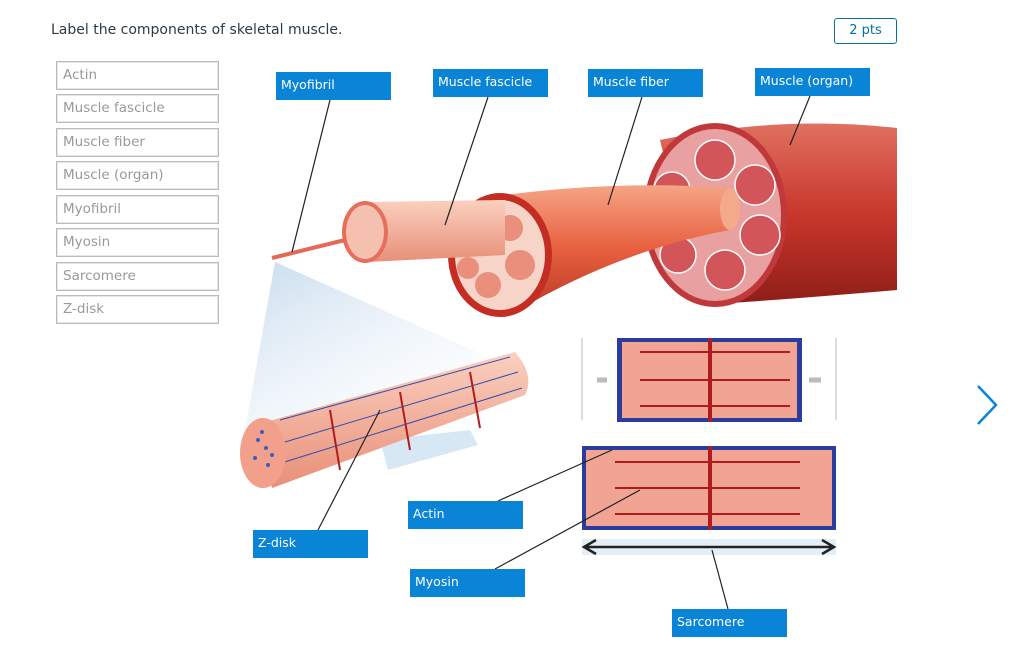  What do you see at coordinates (310, 544) in the screenshot?
I see `label-target: Z-disk` at bounding box center [310, 544].